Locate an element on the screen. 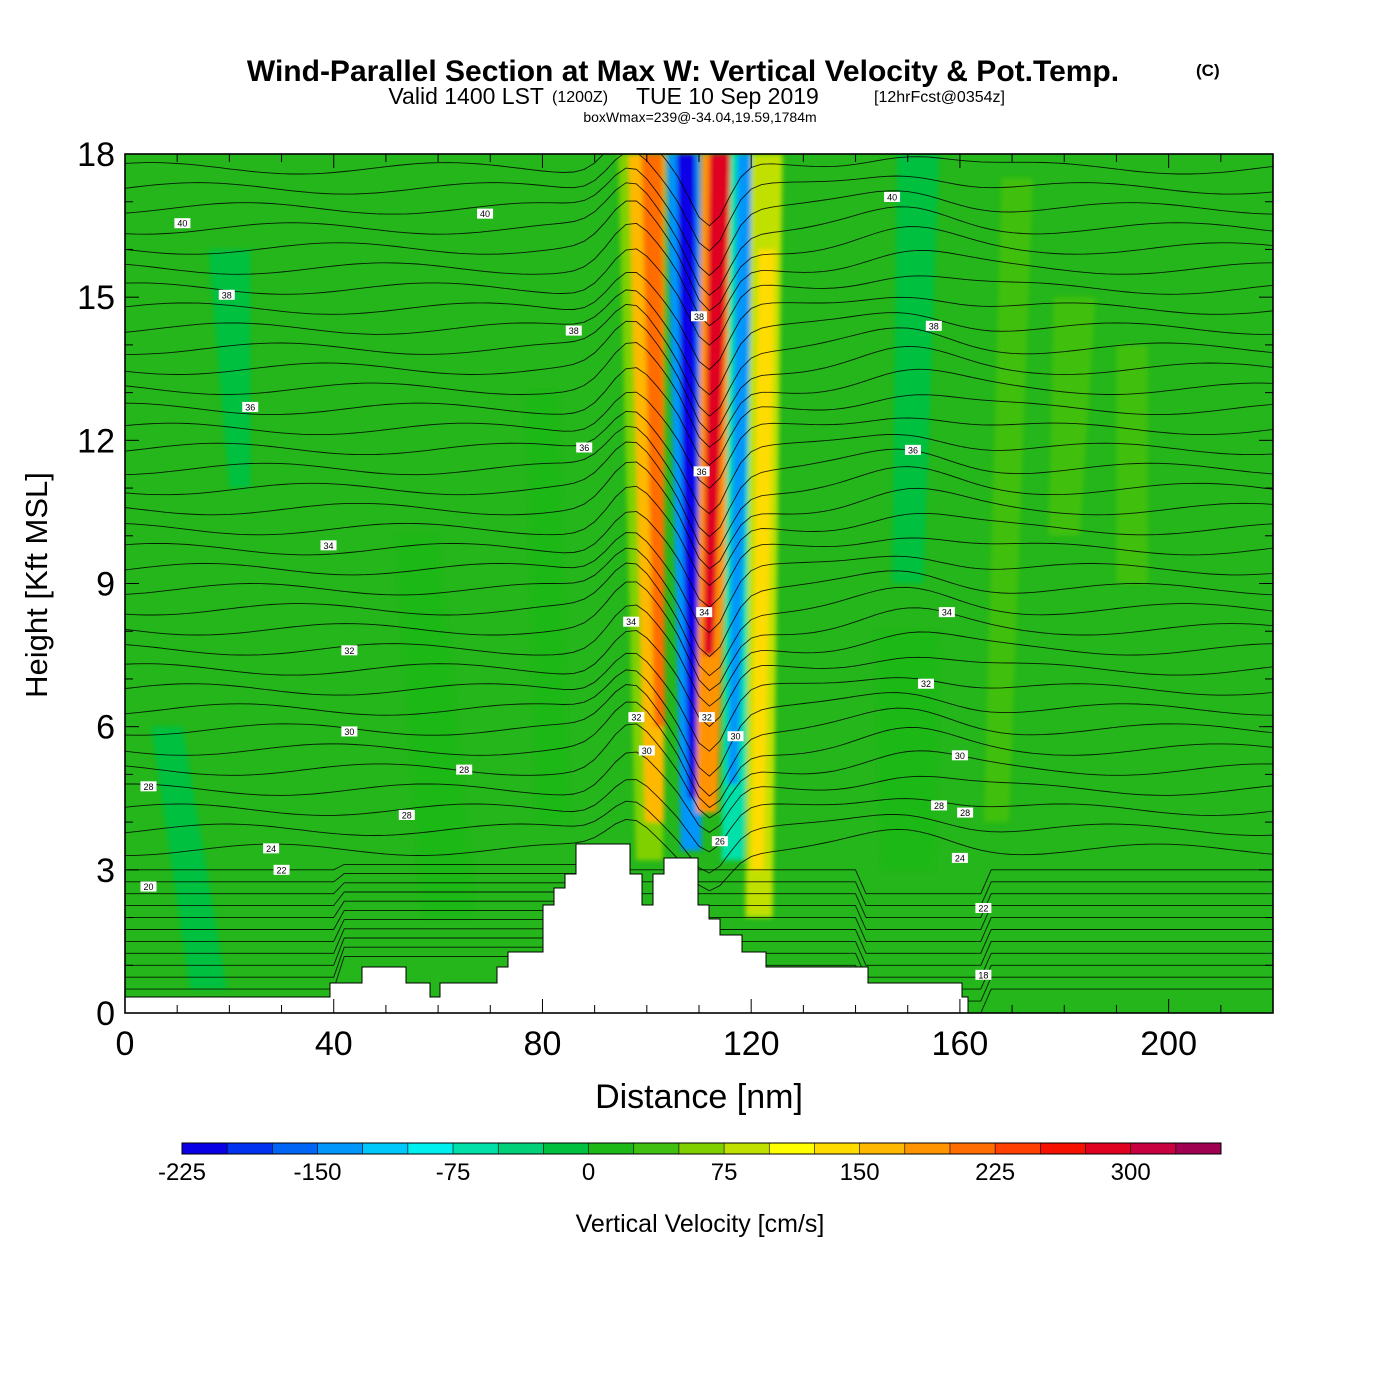  contour-label: 32 is located at coordinates (925, 683).